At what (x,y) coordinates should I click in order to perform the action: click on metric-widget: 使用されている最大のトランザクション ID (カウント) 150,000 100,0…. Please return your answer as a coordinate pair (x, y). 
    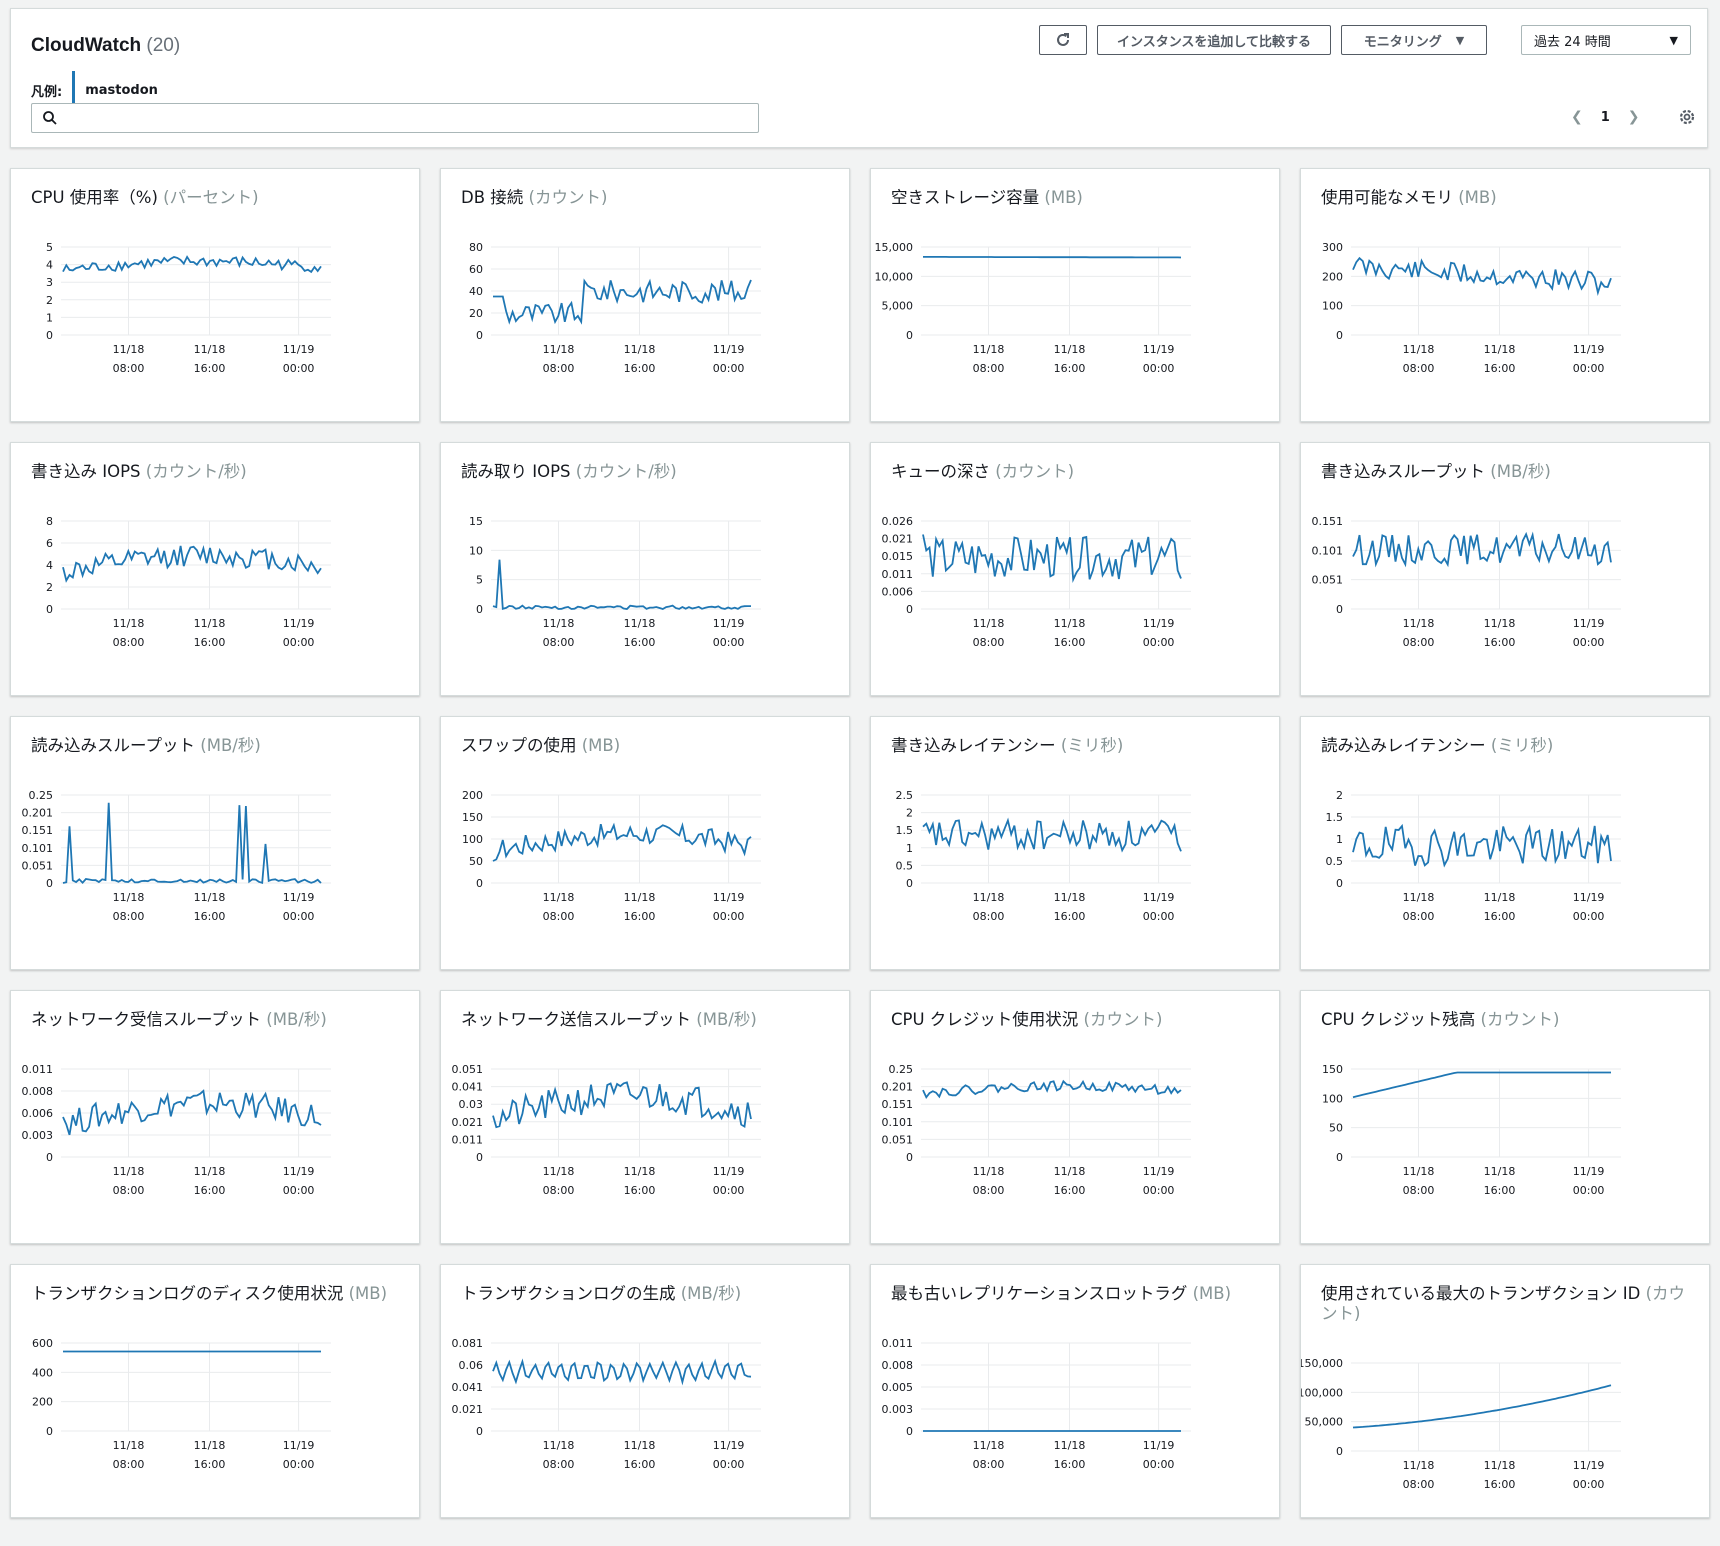
    Looking at the image, I should click on (1505, 1391).